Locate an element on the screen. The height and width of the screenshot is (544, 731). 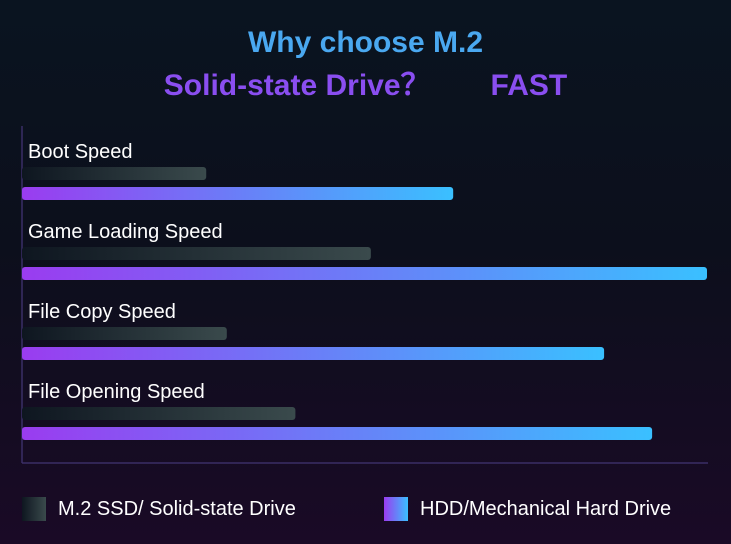
legend-swatch-hdd is located at coordinates (396, 509).